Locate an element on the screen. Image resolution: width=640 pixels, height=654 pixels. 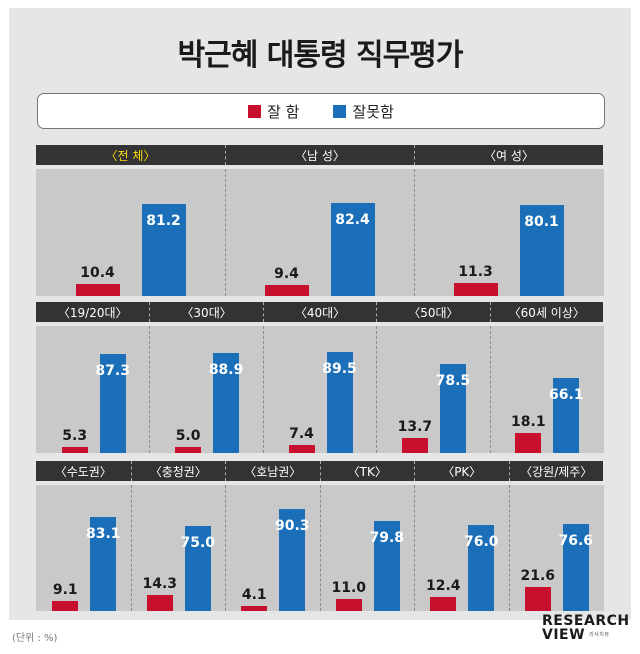
value-label-good: 21.6 is located at coordinates (538, 575).